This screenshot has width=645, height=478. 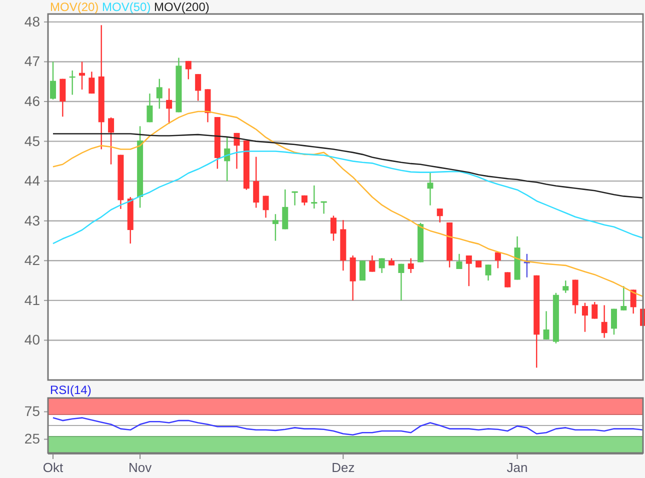 What do you see at coordinates (74, 7) in the screenshot?
I see `text: MOV(20)` at bounding box center [74, 7].